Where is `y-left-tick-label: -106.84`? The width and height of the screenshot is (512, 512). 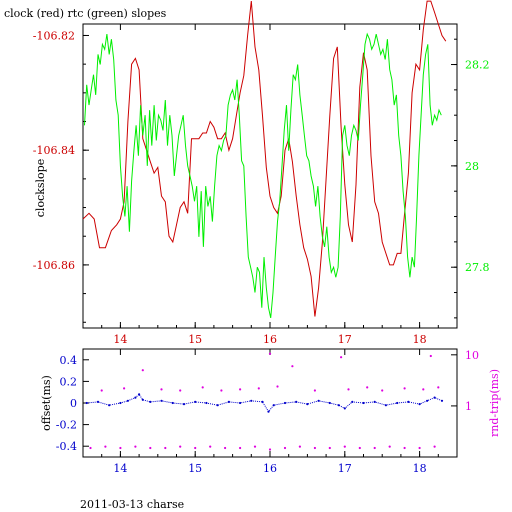
y-left-tick-label: -106.84 is located at coordinates (54, 150).